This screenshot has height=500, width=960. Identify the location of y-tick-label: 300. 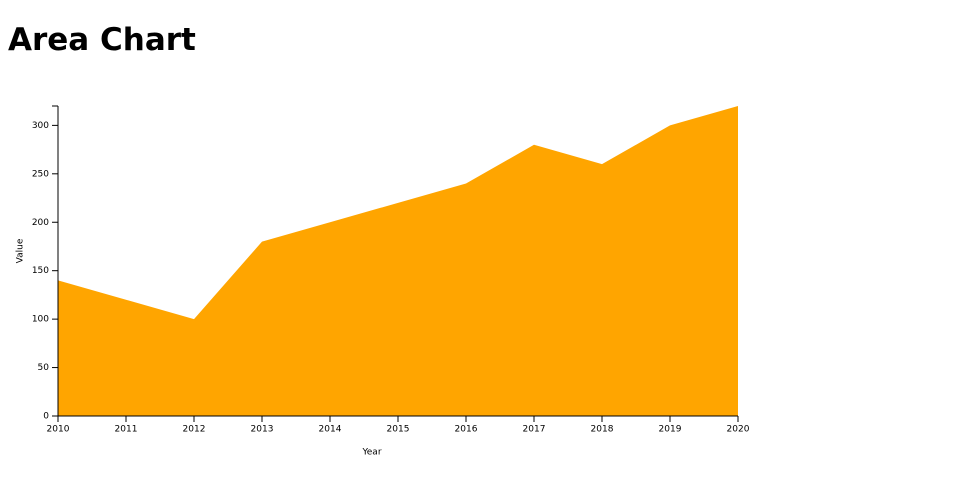
(40, 126).